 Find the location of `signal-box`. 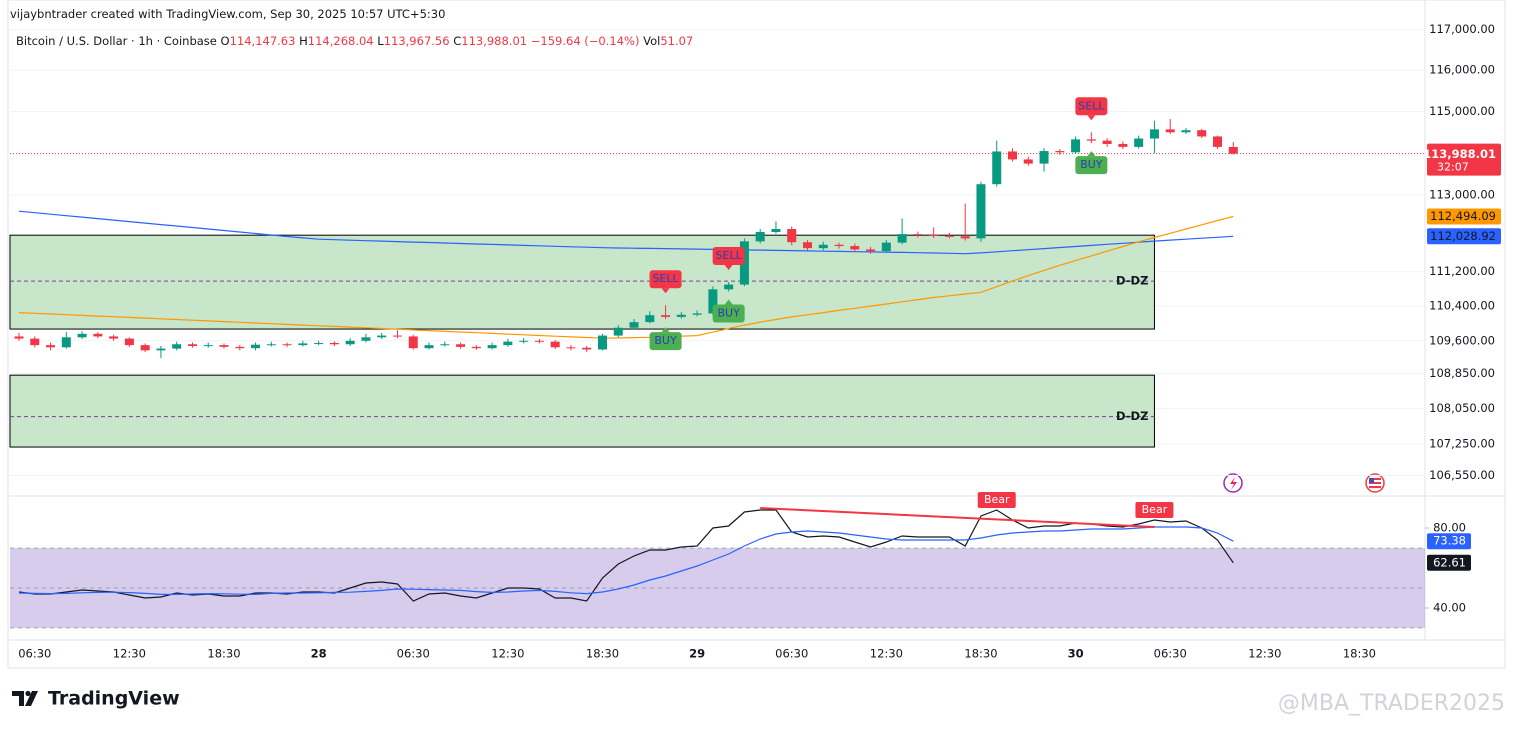

signal-box is located at coordinates (1091, 165).